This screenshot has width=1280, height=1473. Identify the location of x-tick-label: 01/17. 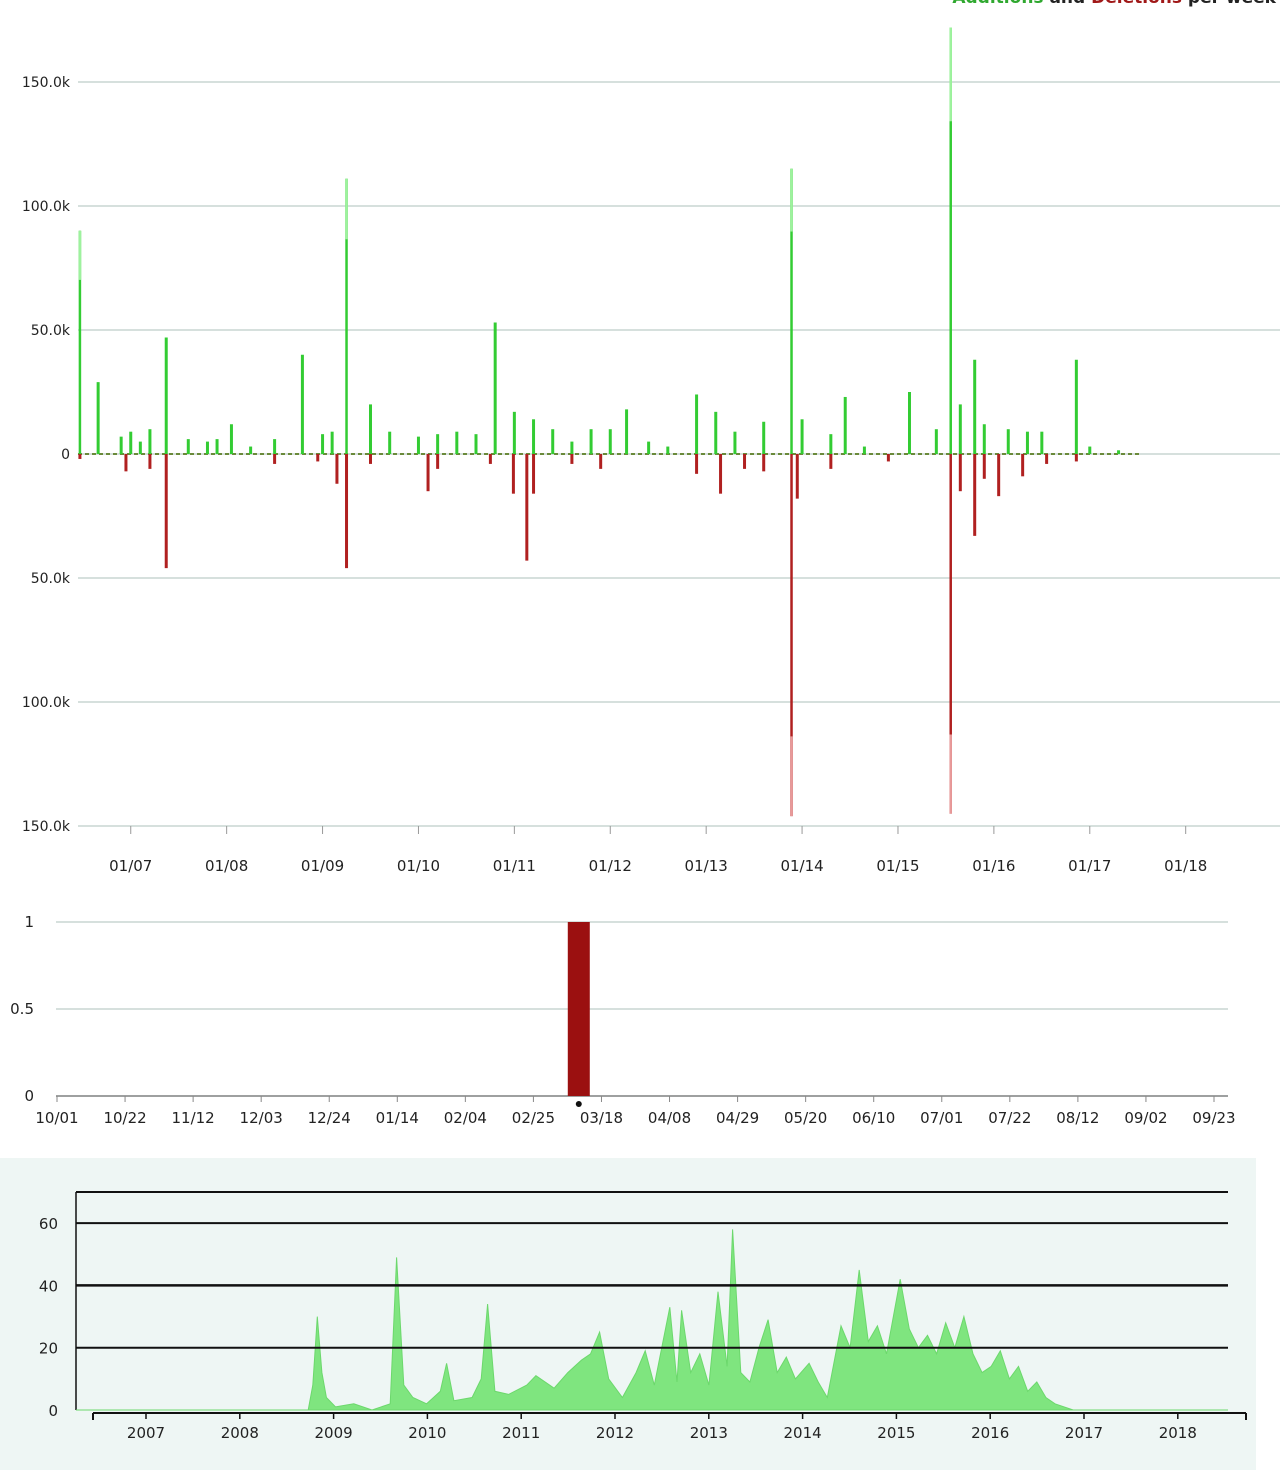
(1089, 866).